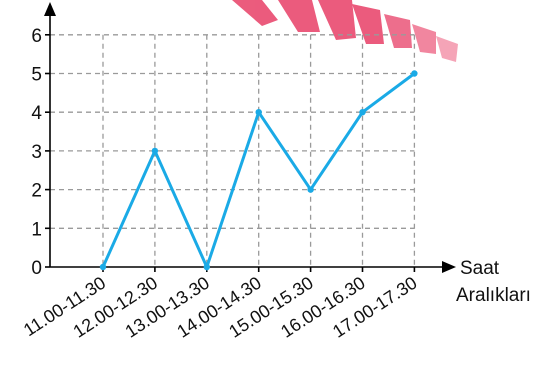 This screenshot has width=549, height=365. What do you see at coordinates (36, 36) in the screenshot?
I see `y-tick-label: 6` at bounding box center [36, 36].